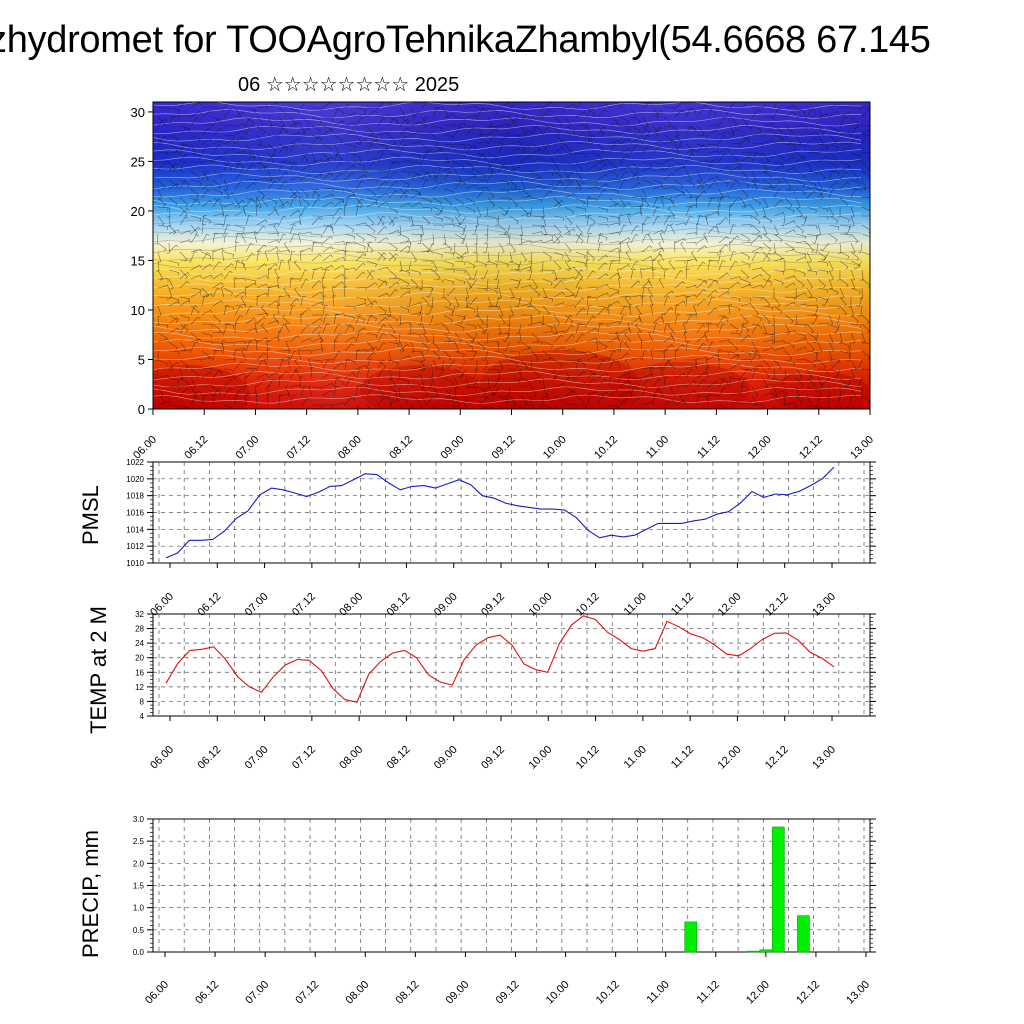 This screenshot has width=1024, height=1024. What do you see at coordinates (135, 479) in the screenshot?
I see `pmsl-y-tick-label: 1020` at bounding box center [135, 479].